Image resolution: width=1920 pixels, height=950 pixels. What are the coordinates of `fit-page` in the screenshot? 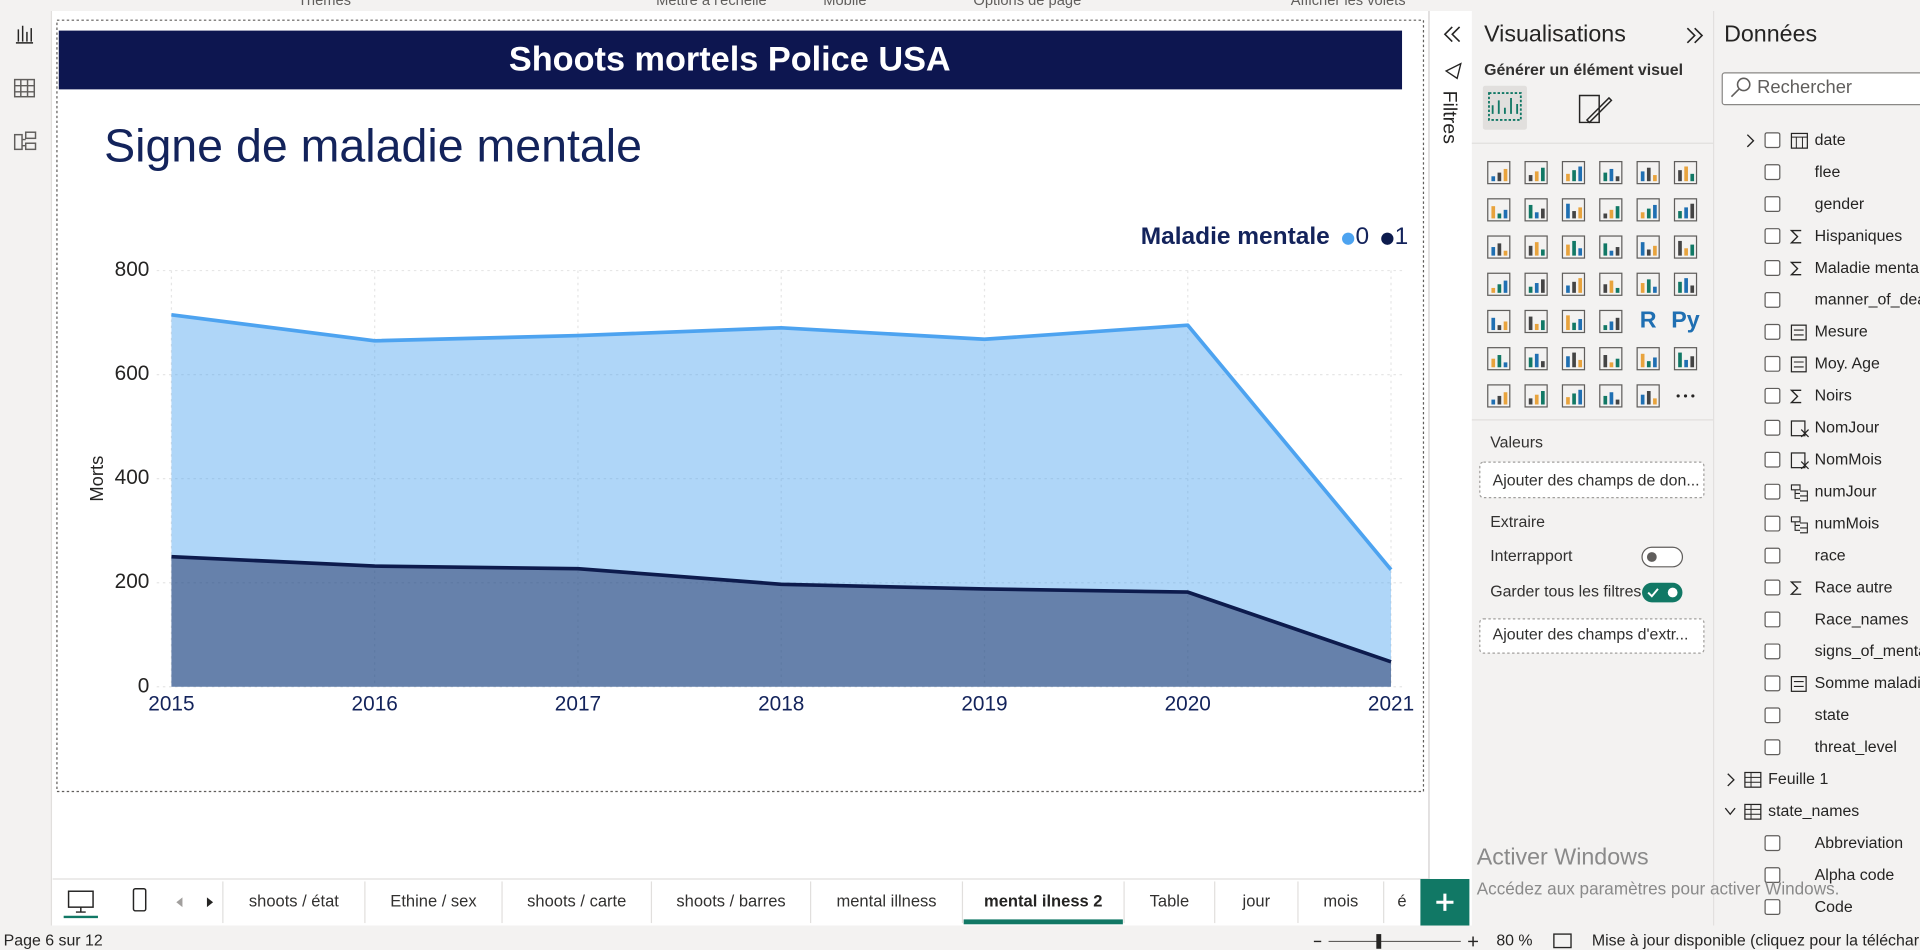 It's located at (1562, 941).